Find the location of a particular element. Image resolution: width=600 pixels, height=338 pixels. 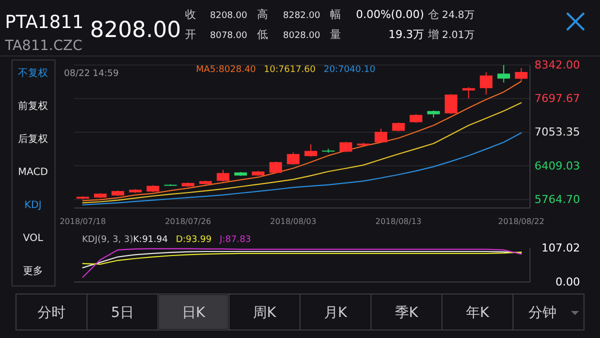

text: 19.3万 is located at coordinates (406, 34).